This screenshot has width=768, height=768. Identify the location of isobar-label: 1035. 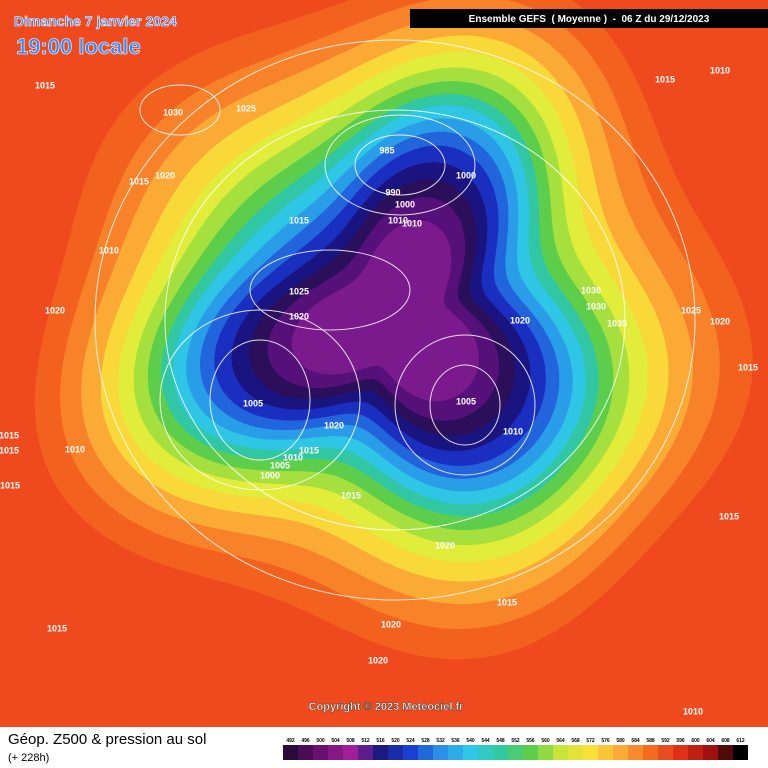
(617, 323).